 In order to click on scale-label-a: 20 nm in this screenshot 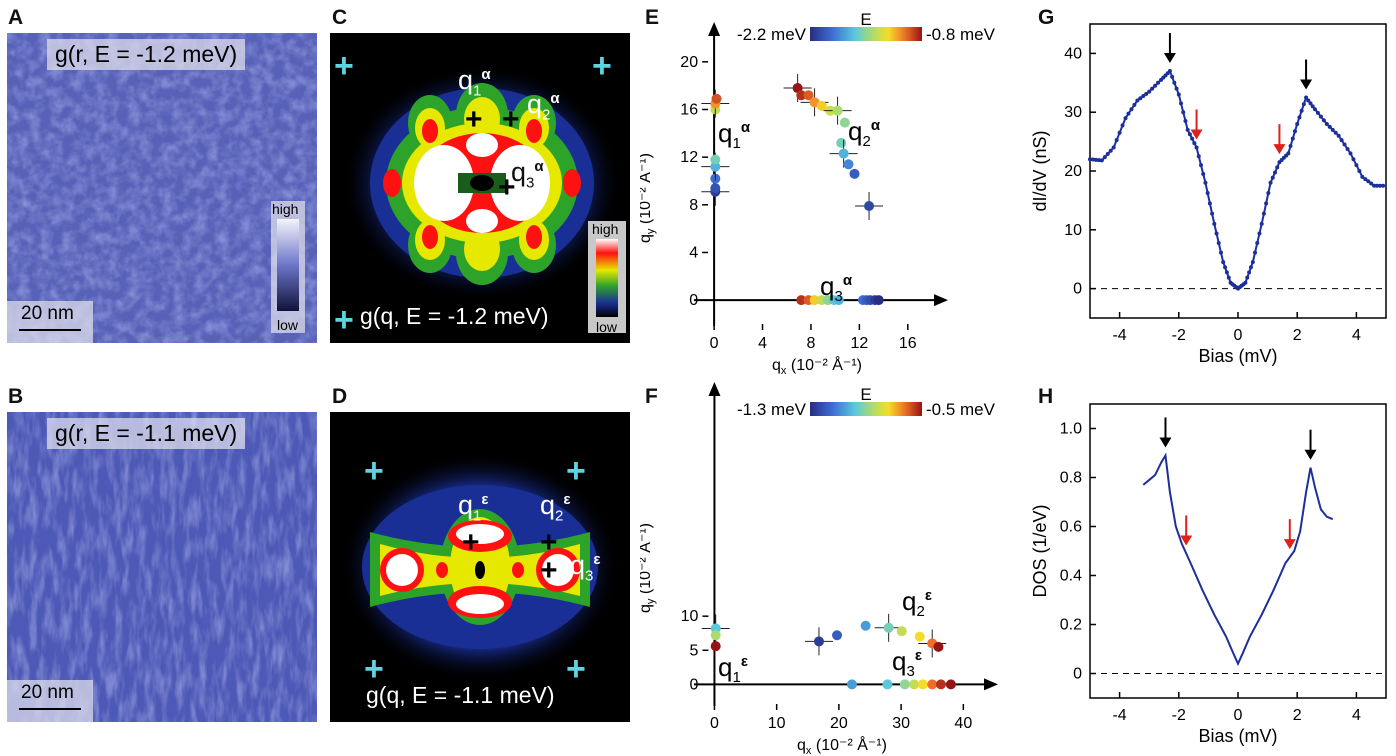, I will do `click(47, 313)`.